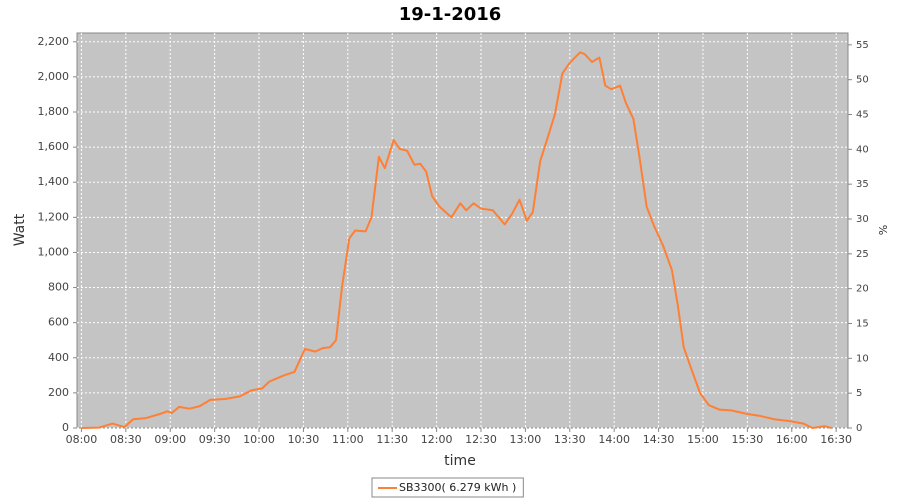 The width and height of the screenshot is (900, 500). I want to click on y-tick-label: 400, so click(58, 357).